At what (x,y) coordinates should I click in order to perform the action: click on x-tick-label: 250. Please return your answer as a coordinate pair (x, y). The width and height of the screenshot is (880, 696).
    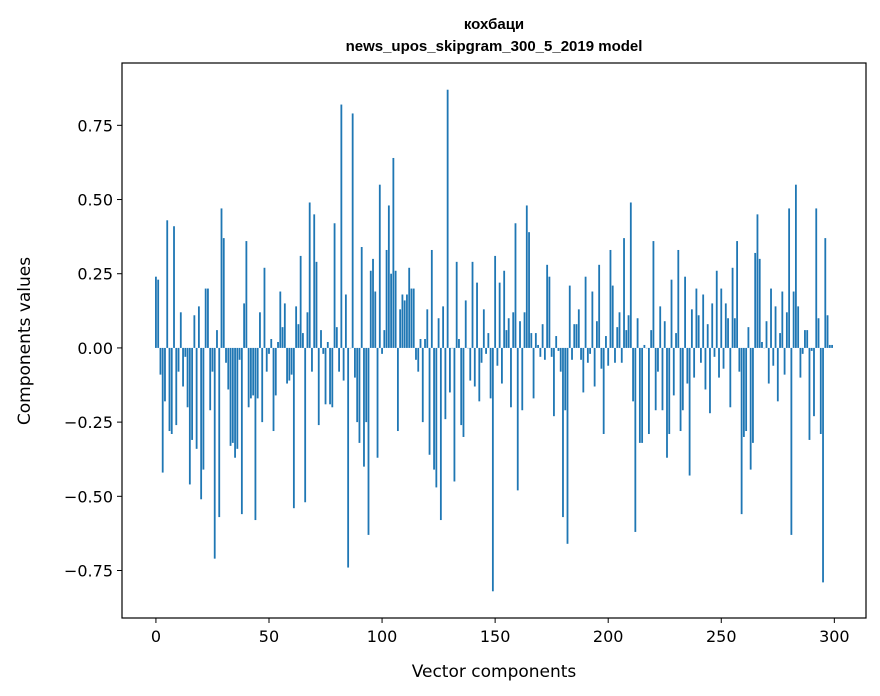
    Looking at the image, I should click on (721, 636).